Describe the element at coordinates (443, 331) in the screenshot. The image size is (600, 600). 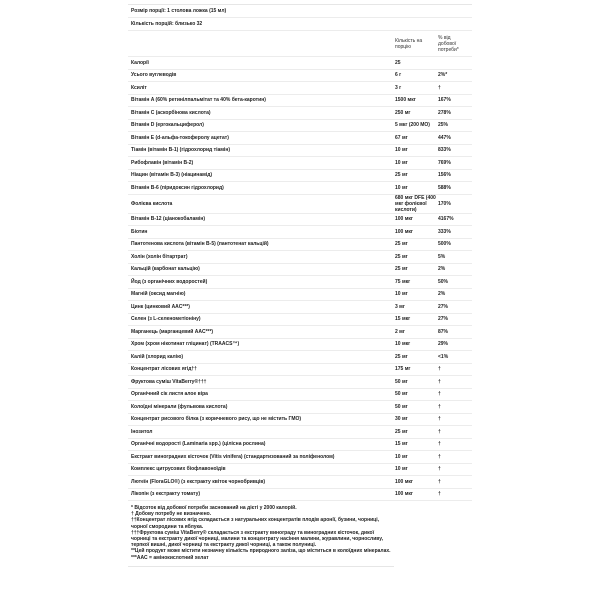
I see `daily-value: 87%` at that location.